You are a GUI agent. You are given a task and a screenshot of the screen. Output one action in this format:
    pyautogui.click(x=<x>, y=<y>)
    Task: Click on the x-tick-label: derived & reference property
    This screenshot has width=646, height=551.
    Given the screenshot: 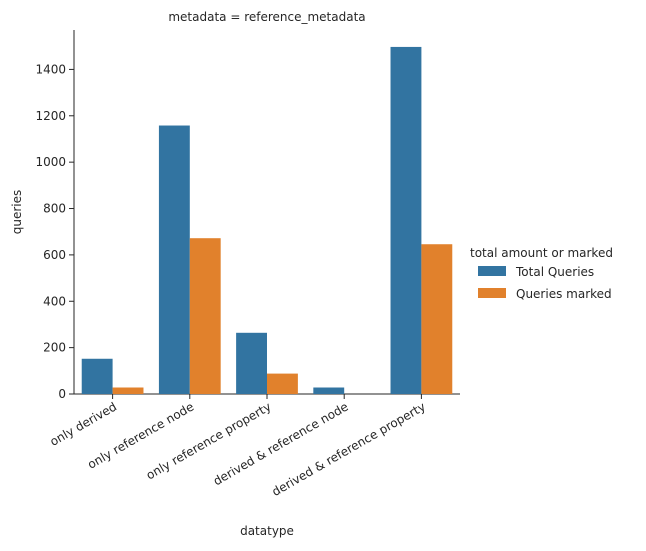 What is the action you would take?
    pyautogui.click(x=348, y=449)
    